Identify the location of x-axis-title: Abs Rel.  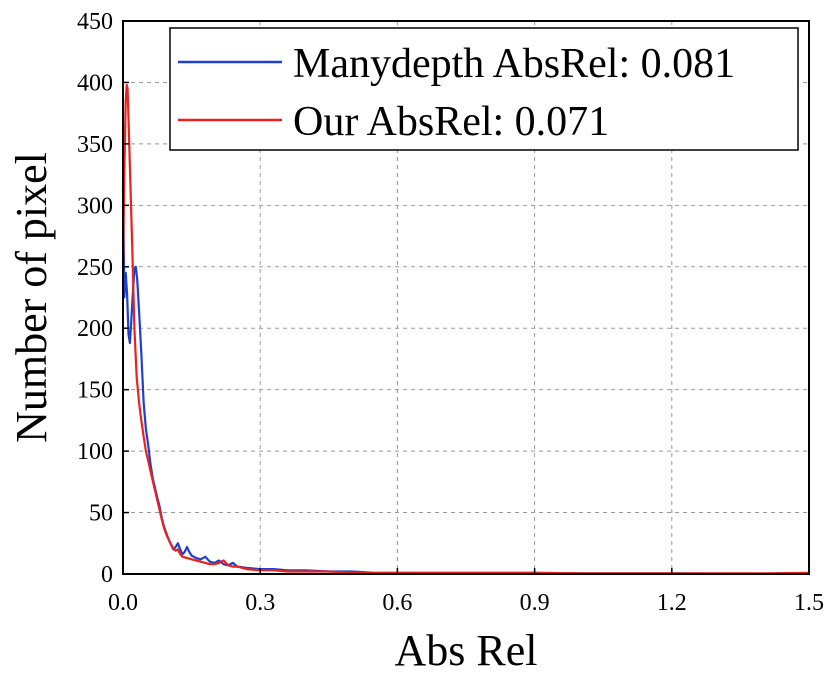
(466, 650).